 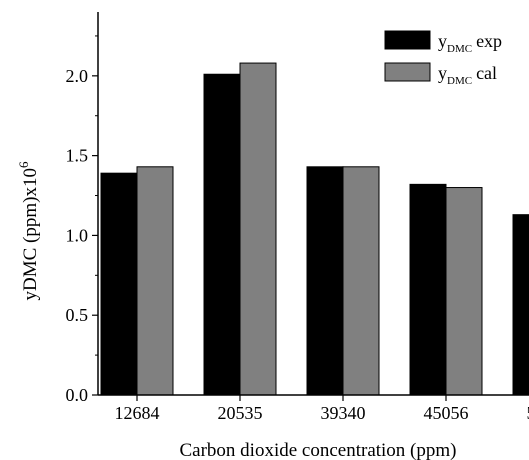 What do you see at coordinates (486, 73) in the screenshot?
I see `legend-cal-name: cal` at bounding box center [486, 73].